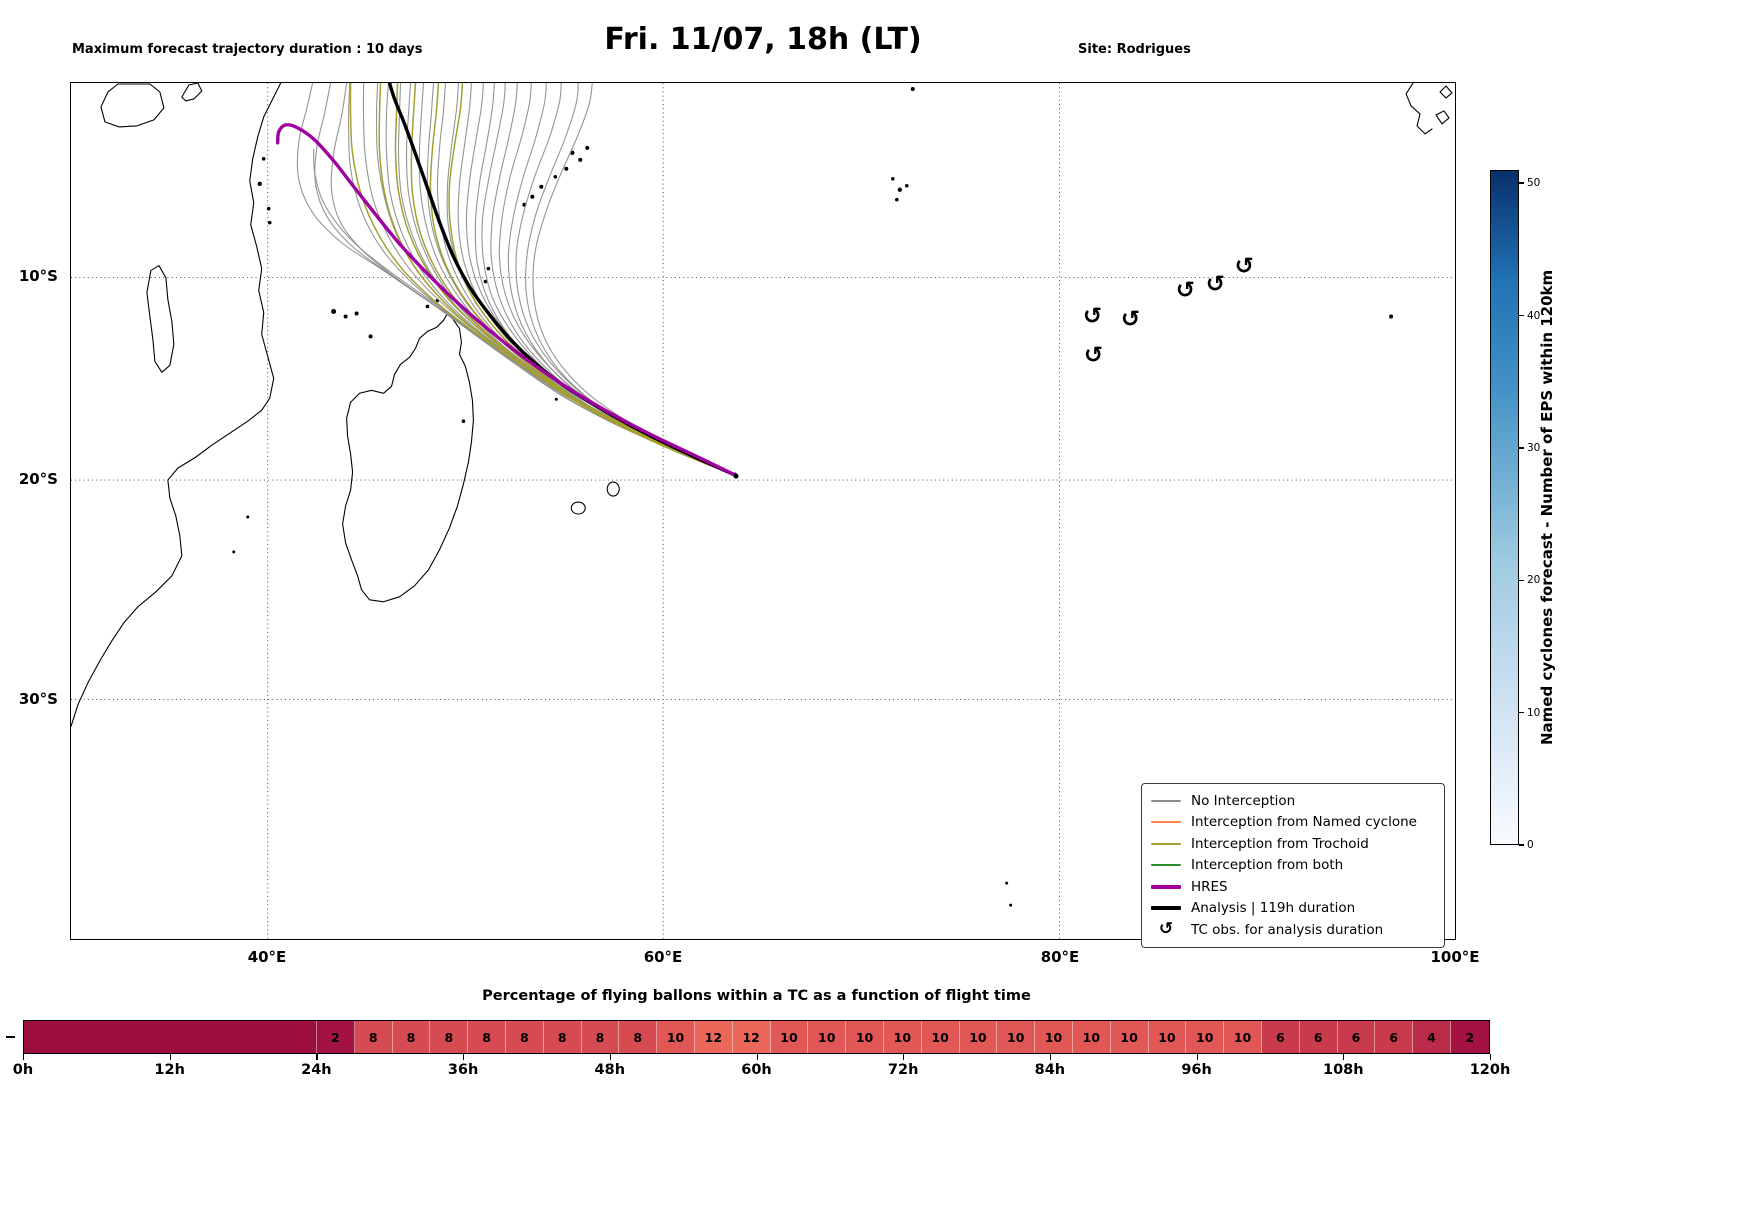 The image size is (1752, 1213). What do you see at coordinates (756, 1070) in the screenshot?
I see `bar-x-tick-label: 60h` at bounding box center [756, 1070].